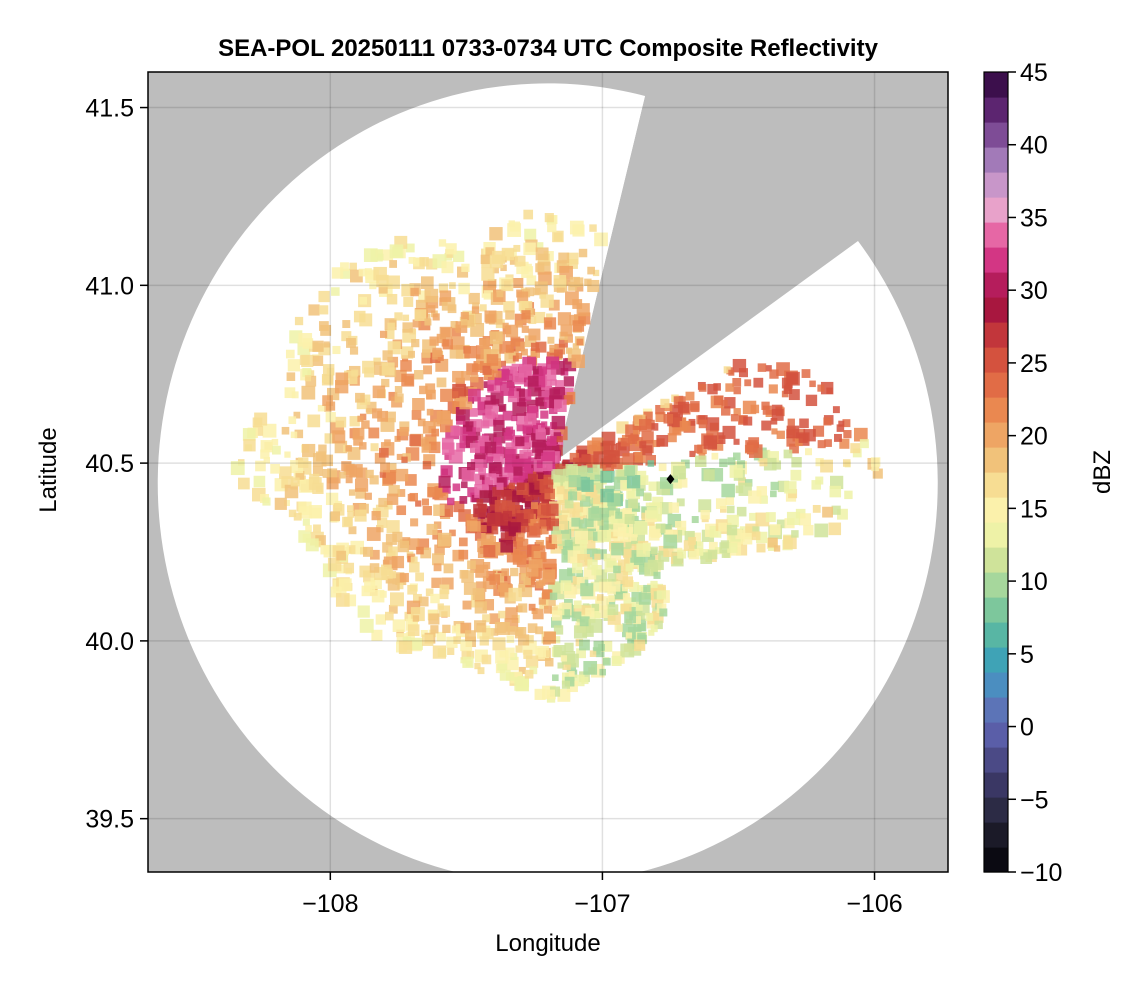  I want to click on colorbar-tick-label: 10, so click(1034, 582).